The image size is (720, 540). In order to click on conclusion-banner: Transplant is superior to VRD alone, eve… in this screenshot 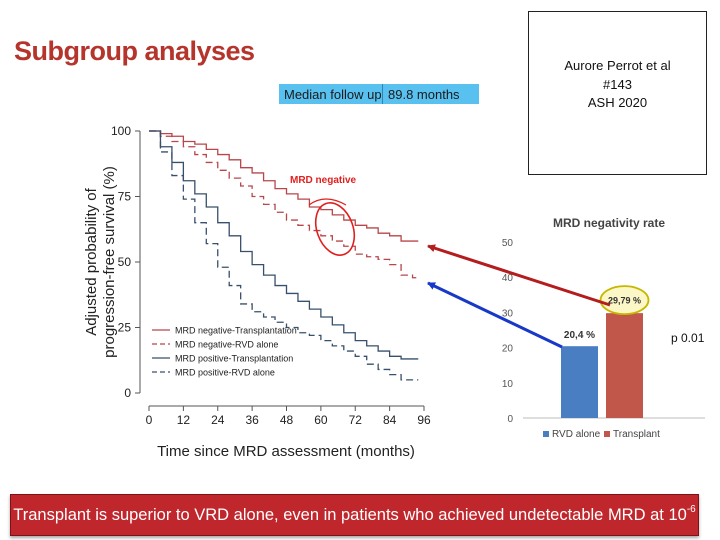, I will do `click(354, 515)`.